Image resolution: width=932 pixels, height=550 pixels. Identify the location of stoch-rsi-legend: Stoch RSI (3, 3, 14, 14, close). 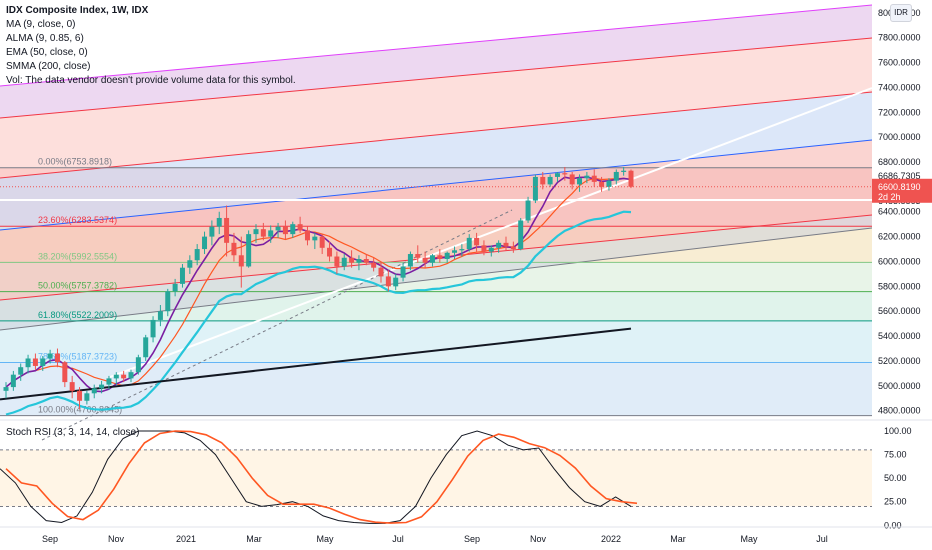
(73, 432).